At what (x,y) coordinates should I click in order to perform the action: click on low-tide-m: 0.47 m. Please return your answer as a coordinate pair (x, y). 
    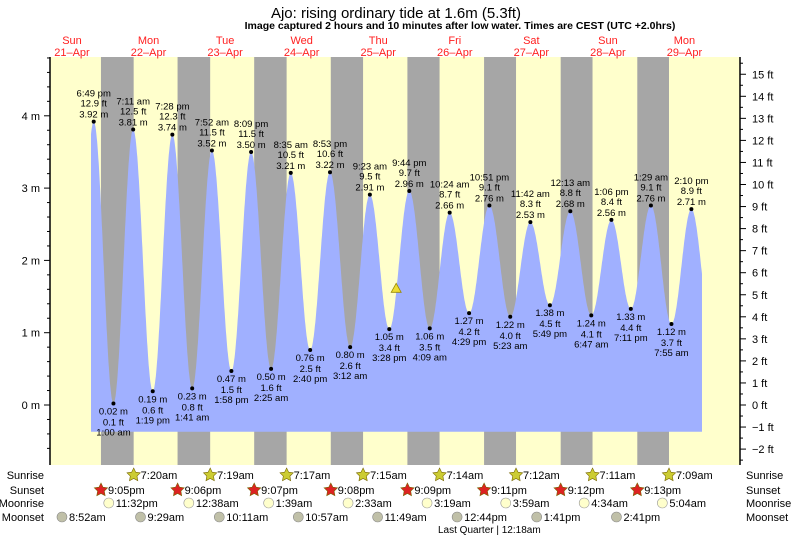
    Looking at the image, I should click on (231, 379).